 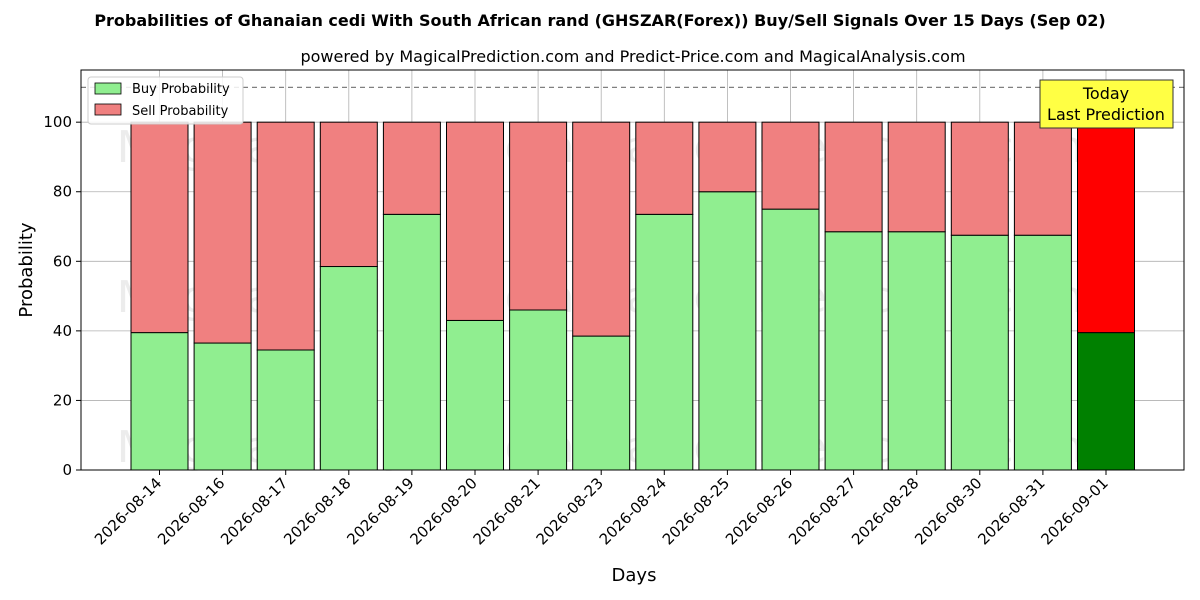 I want to click on legend-sell-label: Sell Probability, so click(x=180, y=111).